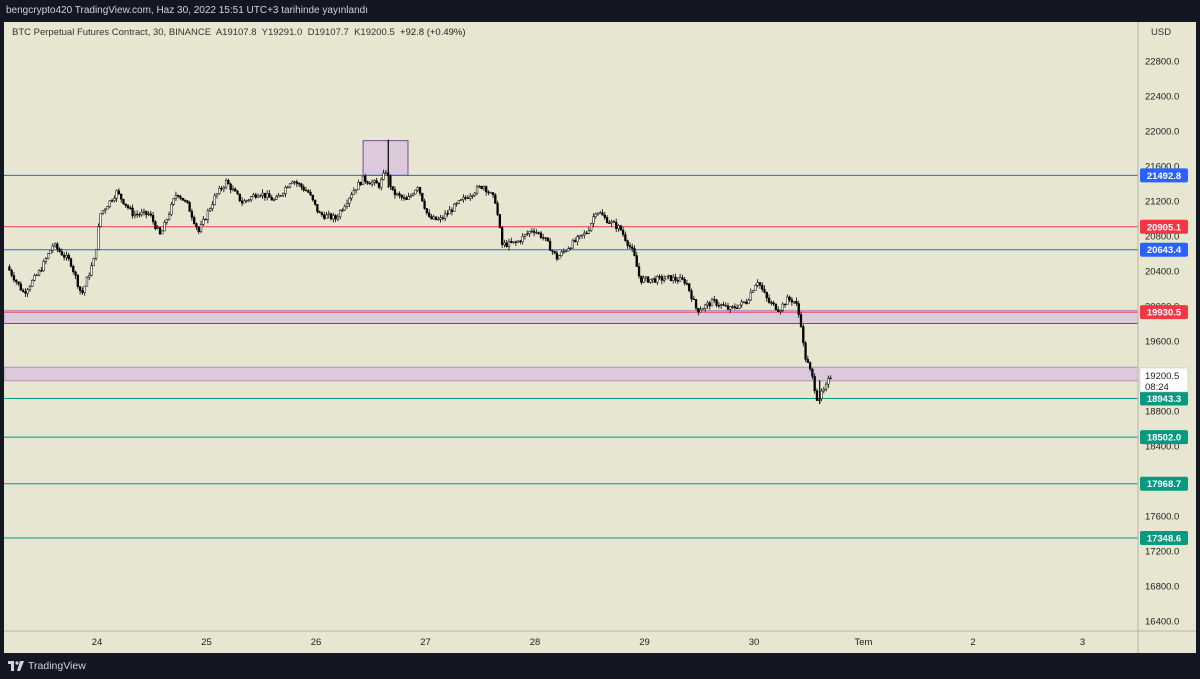 The height and width of the screenshot is (679, 1200). I want to click on y-tick-label: 18800.0, so click(1162, 412).